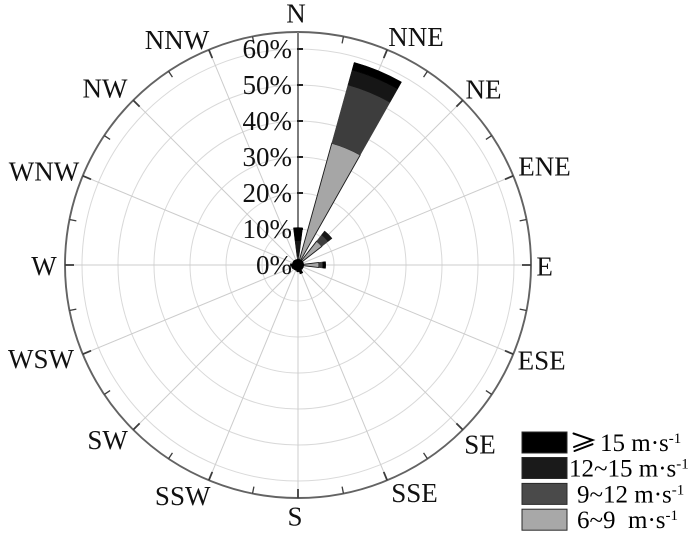  I want to click on svg-text: NNE, so click(416, 37).